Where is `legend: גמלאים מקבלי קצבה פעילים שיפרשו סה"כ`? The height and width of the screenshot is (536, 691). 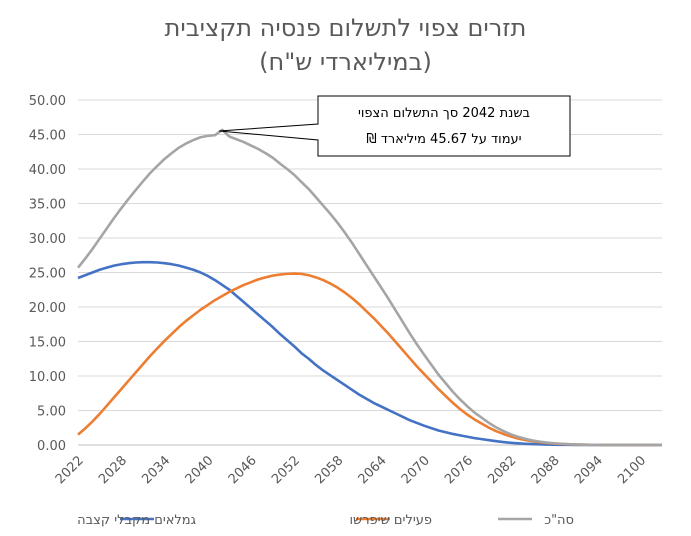
legend: גמלאים מקבלי קצבה פעילים שיפרשו סה"כ is located at coordinates (325, 520).